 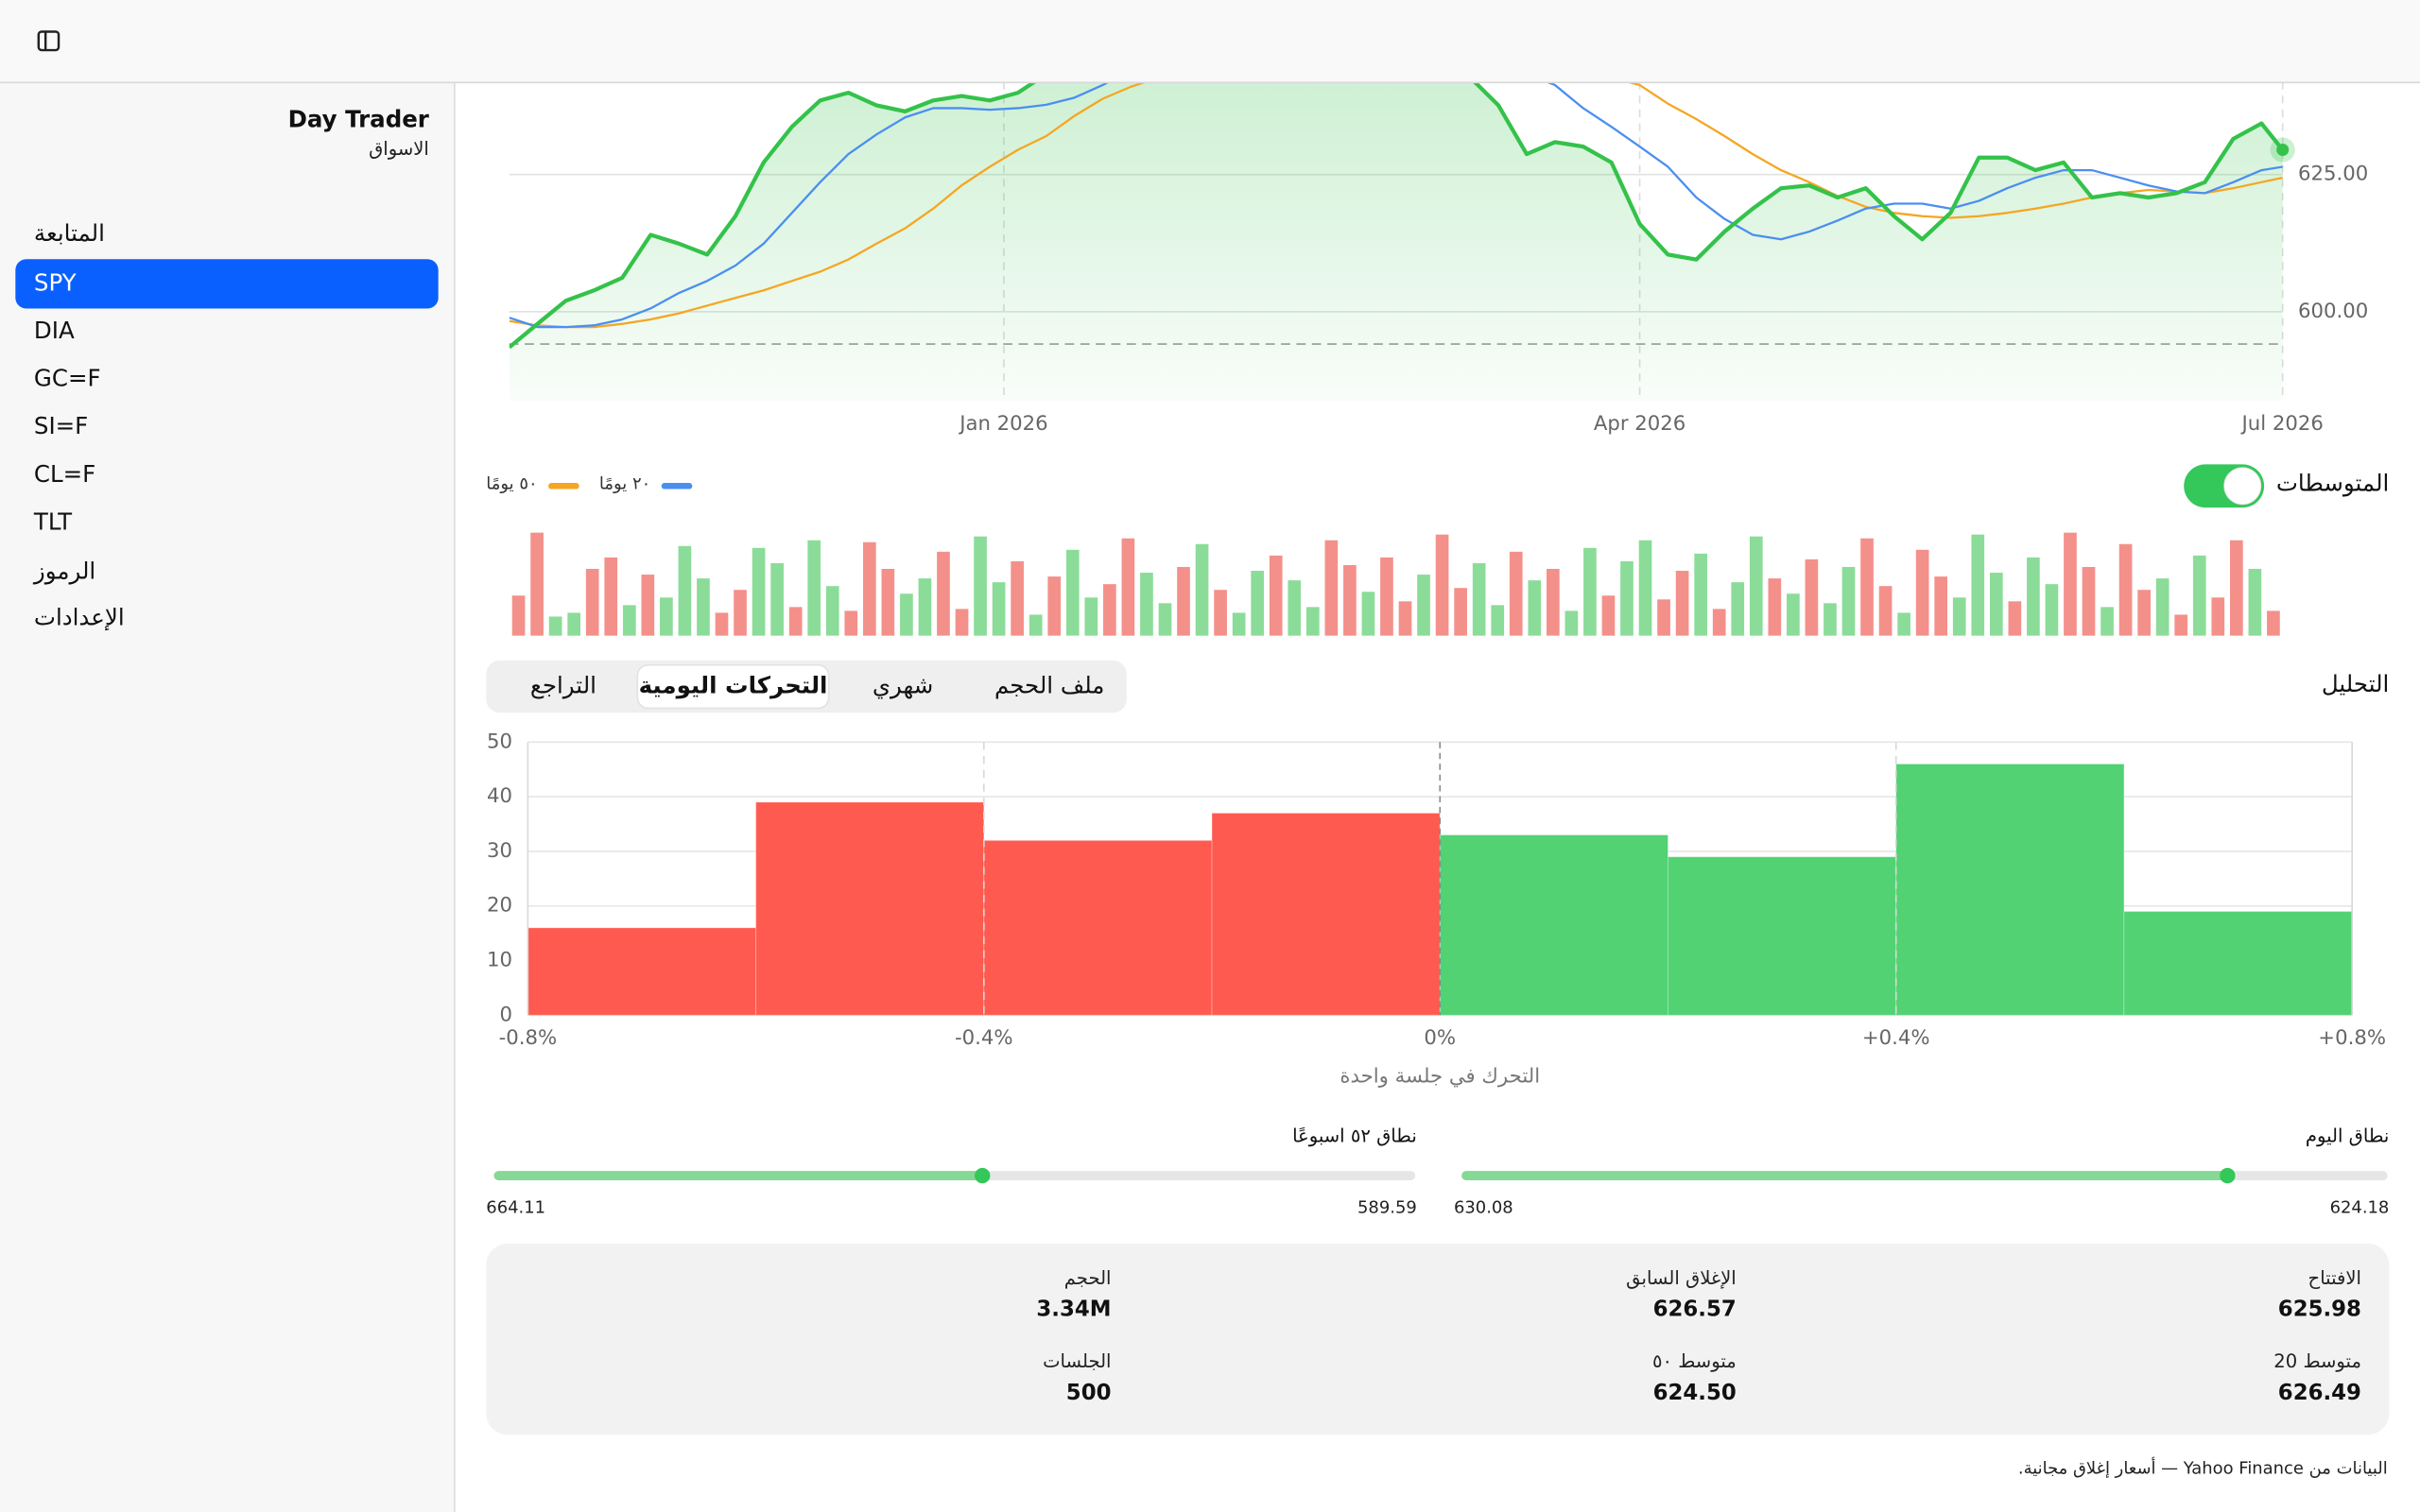 I want to click on stat-value: 625.98, so click(x=2319, y=1309).